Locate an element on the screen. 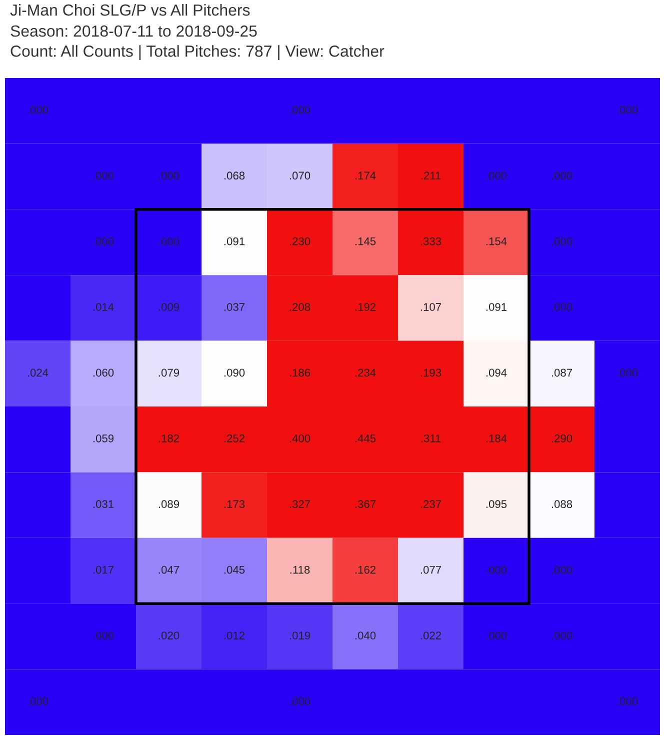 This screenshot has width=665, height=739. data-label: .088 is located at coordinates (562, 504).